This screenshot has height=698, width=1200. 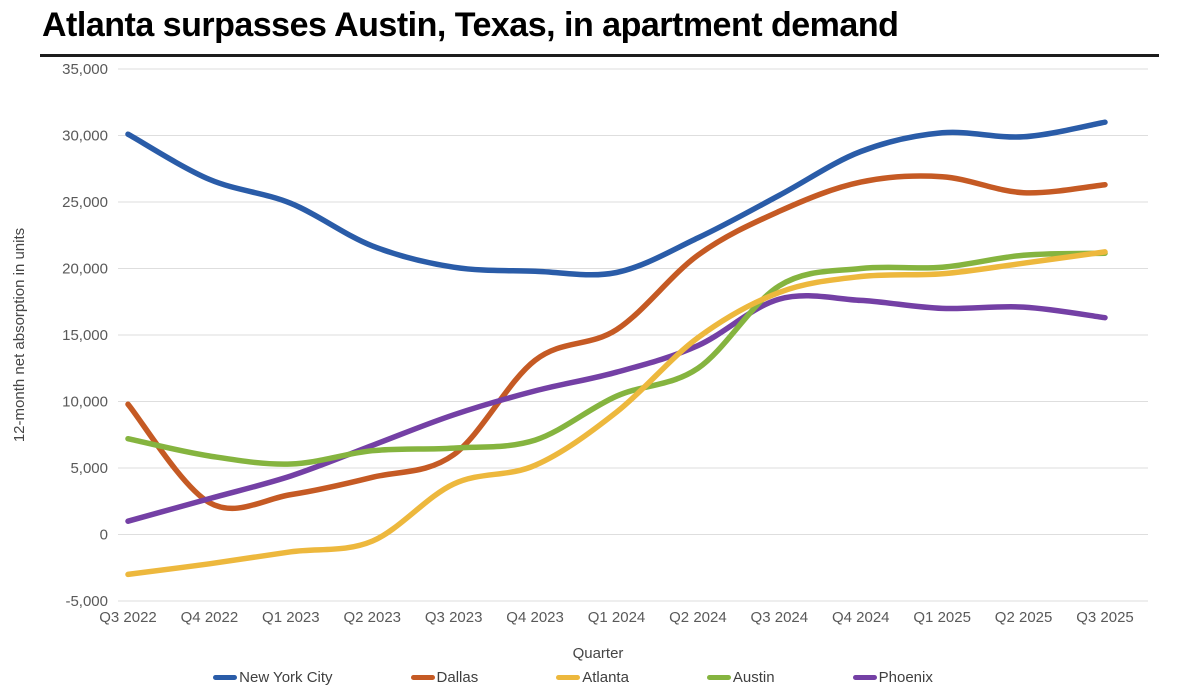 What do you see at coordinates (104, 535) in the screenshot?
I see `y-tick-label: 0` at bounding box center [104, 535].